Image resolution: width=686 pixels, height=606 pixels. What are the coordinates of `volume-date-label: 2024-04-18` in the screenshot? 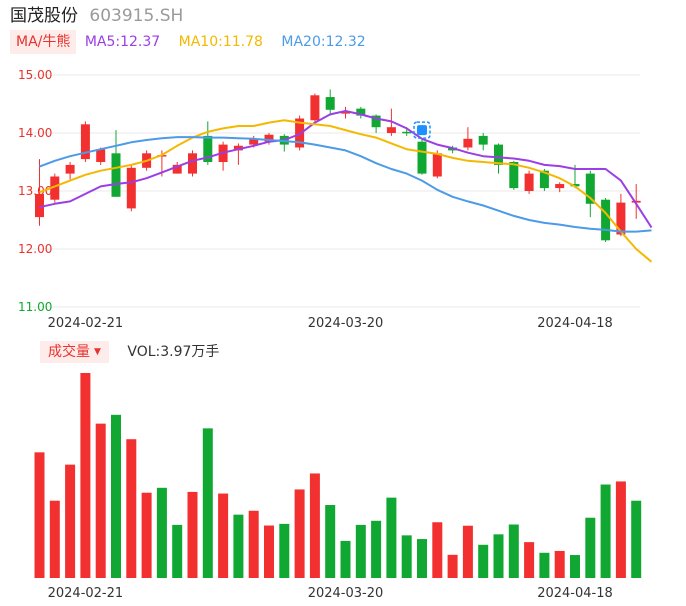 It's located at (575, 593).